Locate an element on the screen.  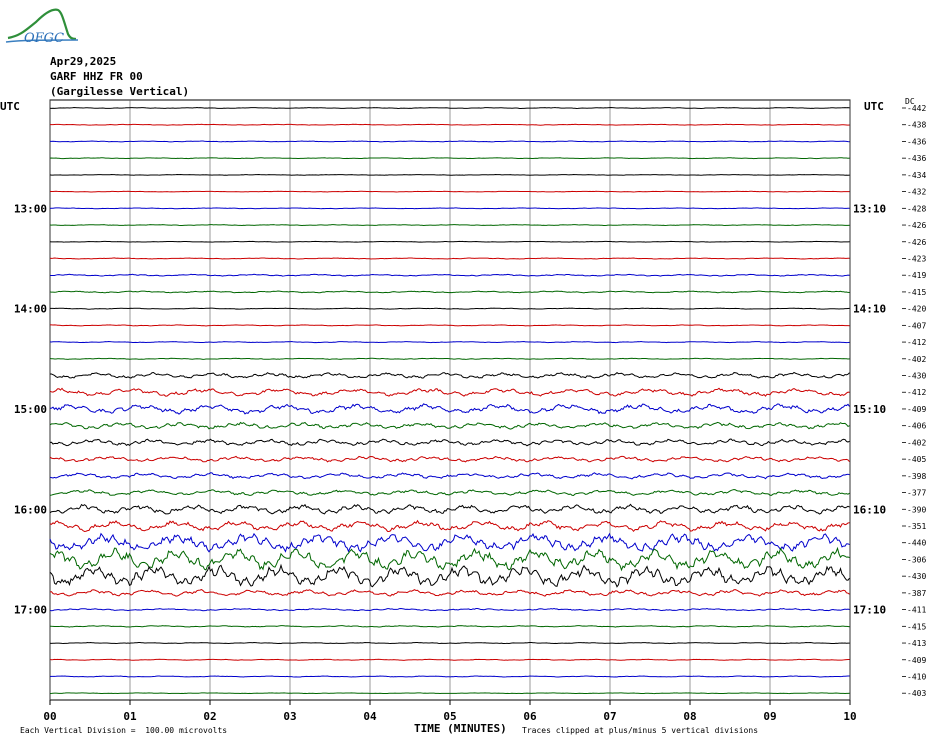
right-hour-label: 15:10 is located at coordinates (869, 409).